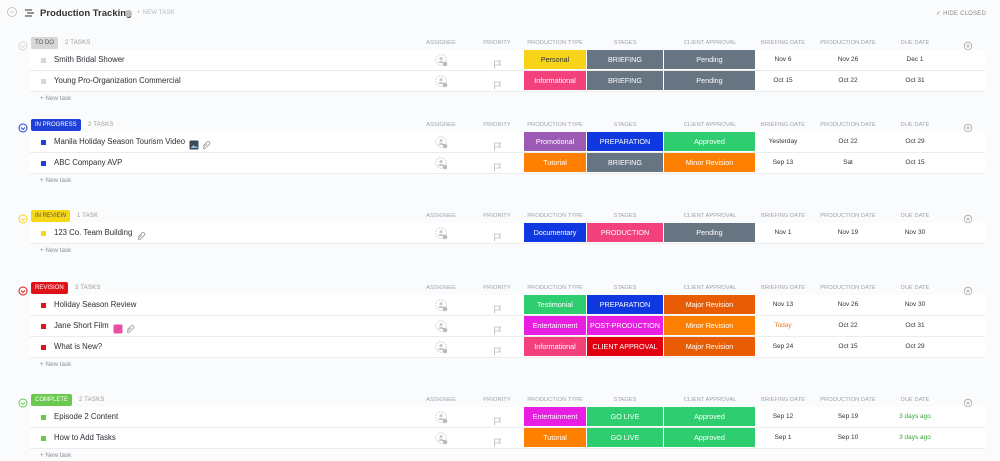 Image resolution: width=1000 pixels, height=461 pixels. I want to click on briefing-date: Today, so click(783, 325).